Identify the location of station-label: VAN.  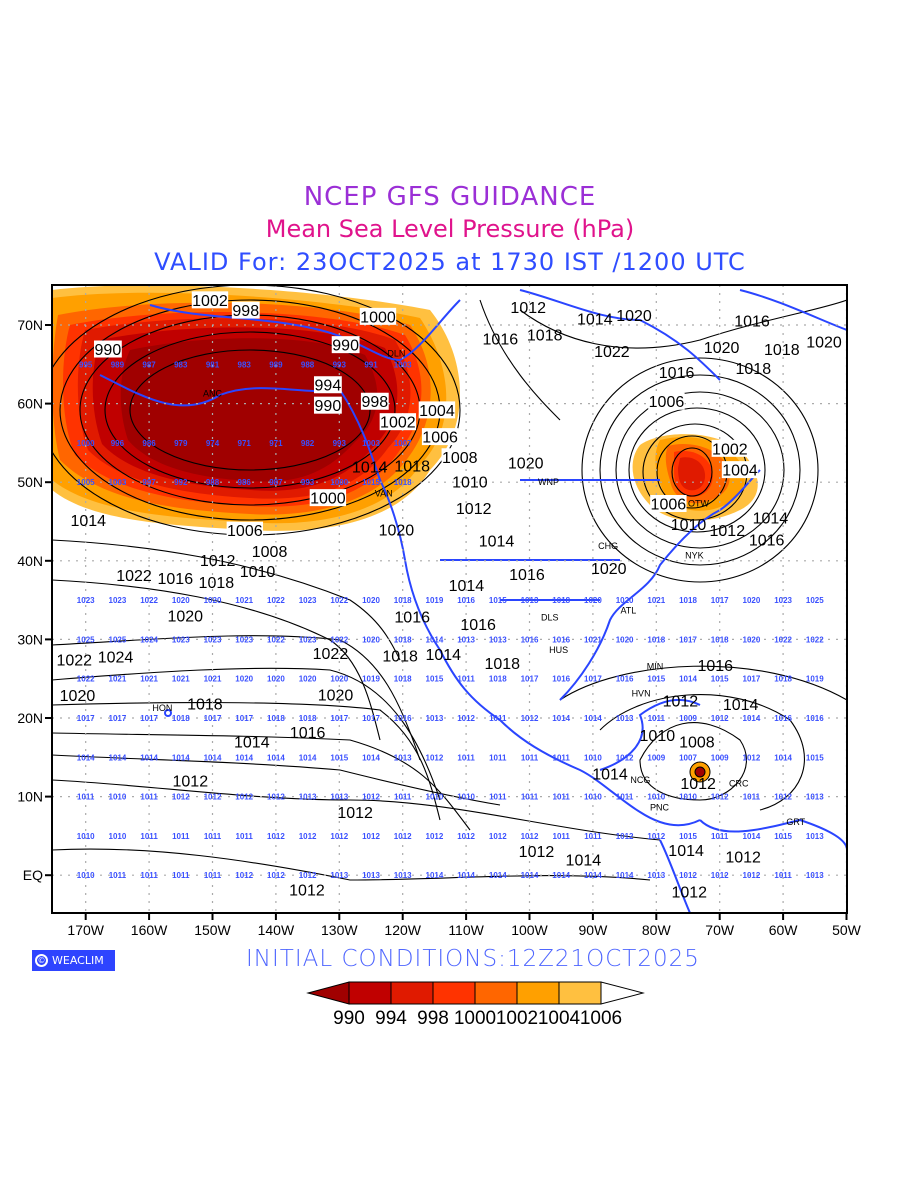
(384, 494).